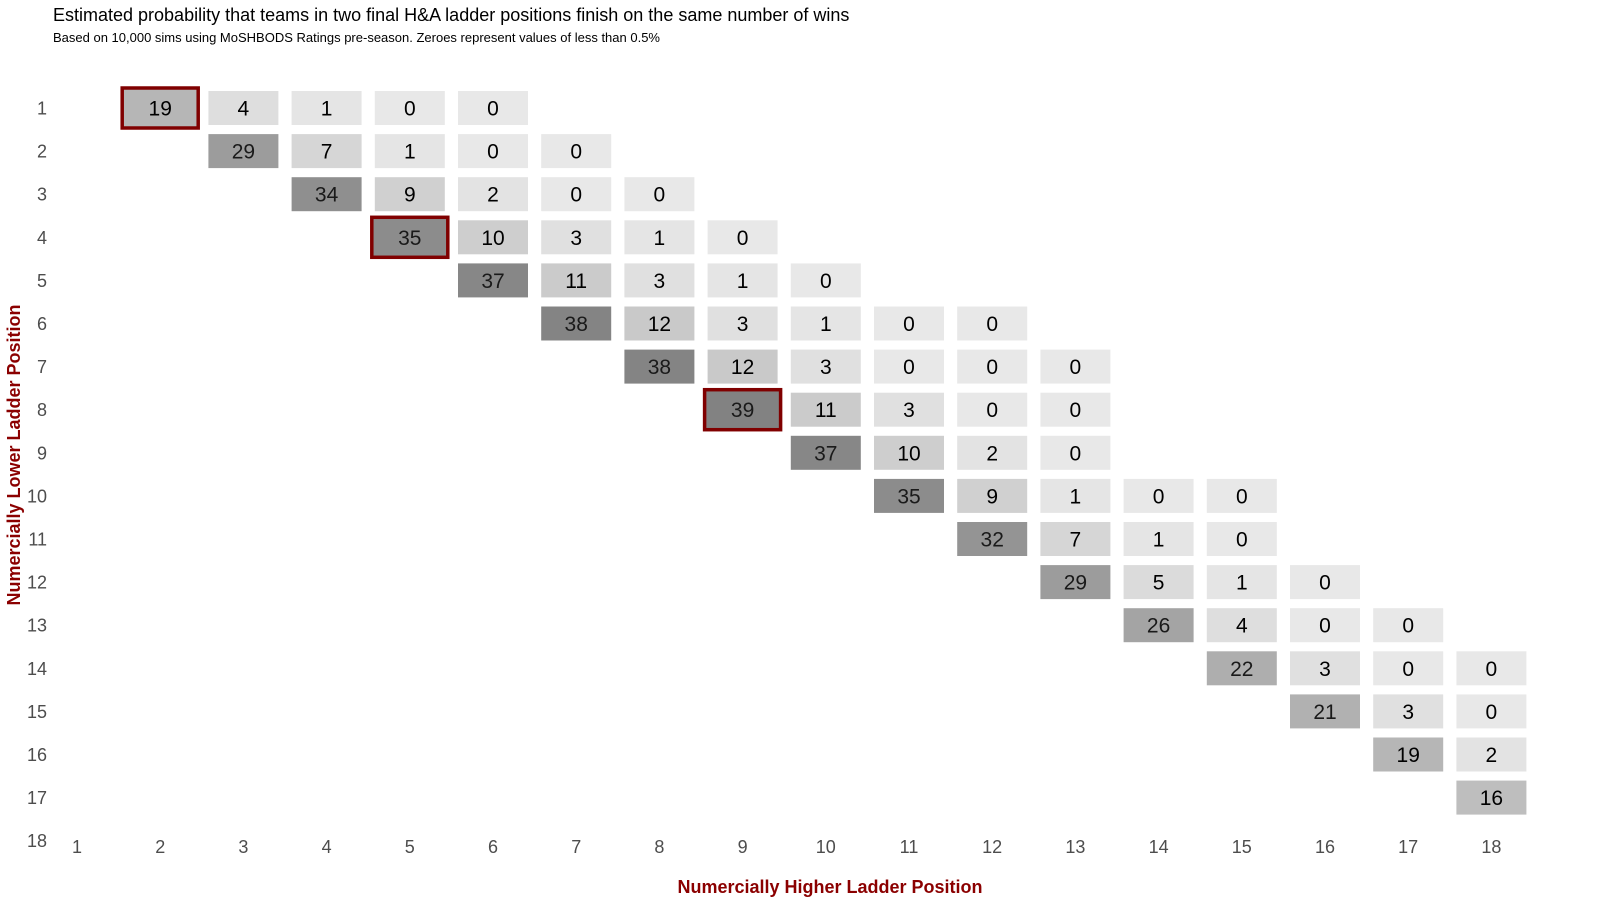 The image size is (1600, 900). Describe the element at coordinates (492, 238) in the screenshot. I see `heatmap-cell-label: 10` at that location.